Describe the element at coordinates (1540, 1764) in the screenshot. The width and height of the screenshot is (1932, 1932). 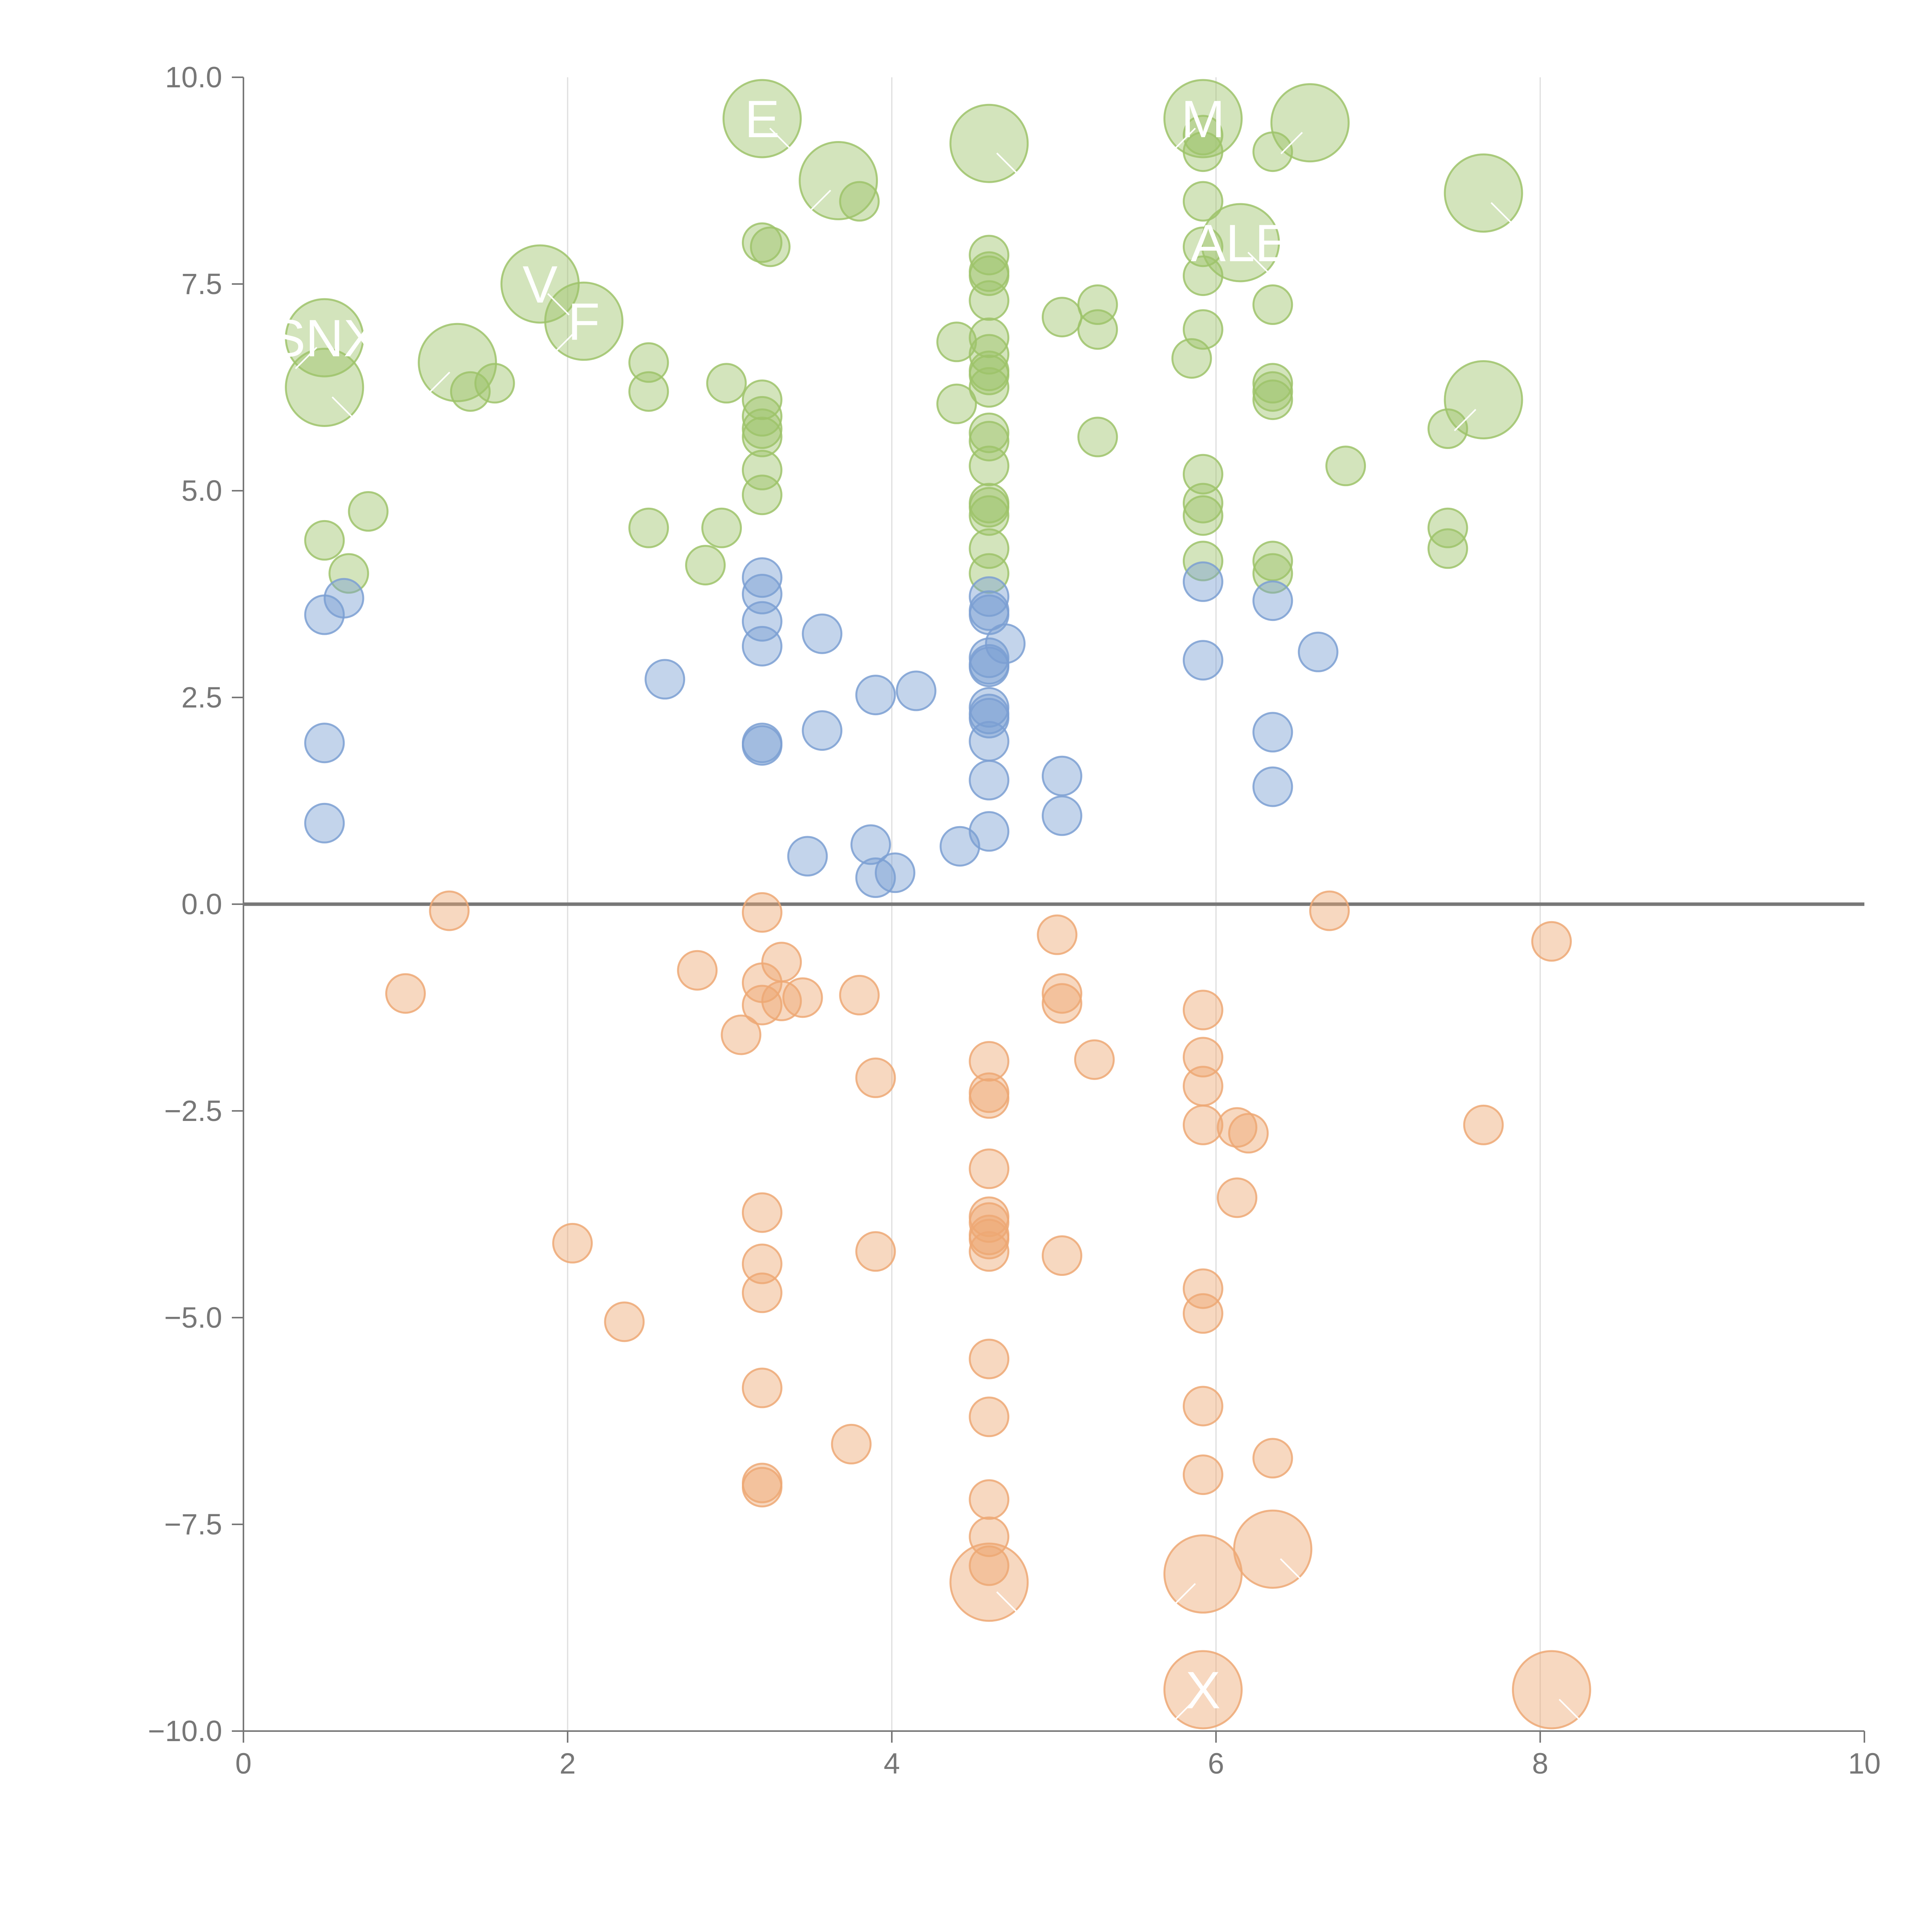
I see `x-tick-label-4: 8` at that location.